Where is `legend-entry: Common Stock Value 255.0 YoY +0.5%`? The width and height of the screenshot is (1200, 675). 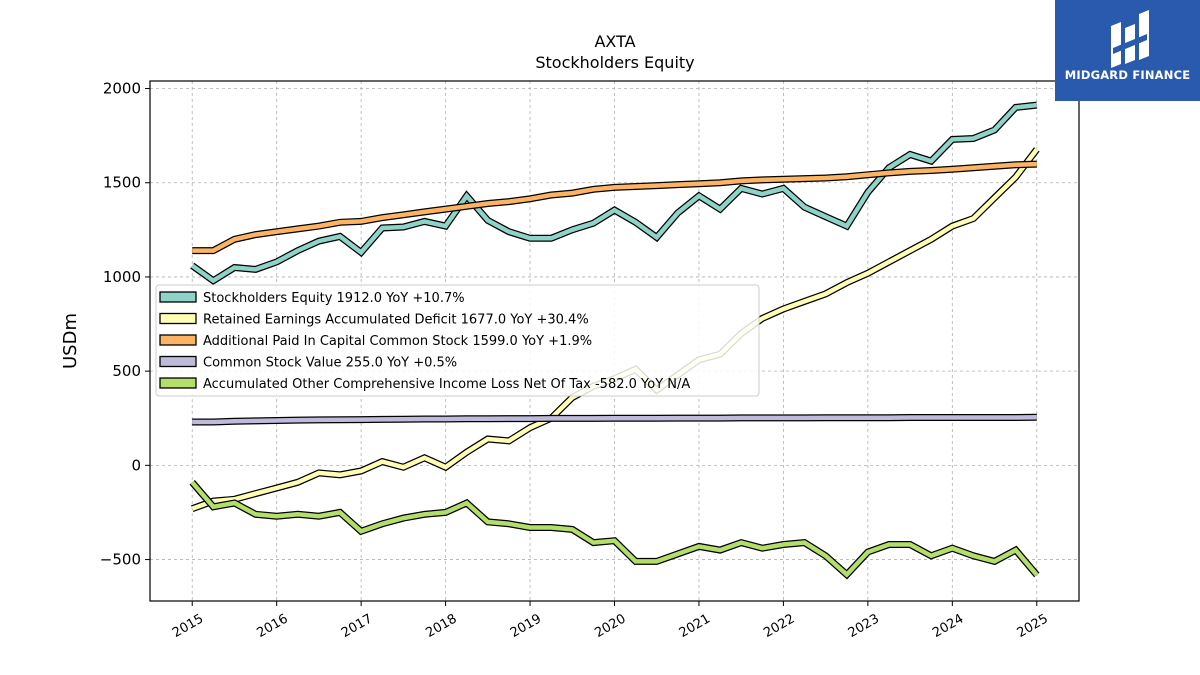
legend-entry: Common Stock Value 255.0 YoY +0.5% is located at coordinates (330, 363).